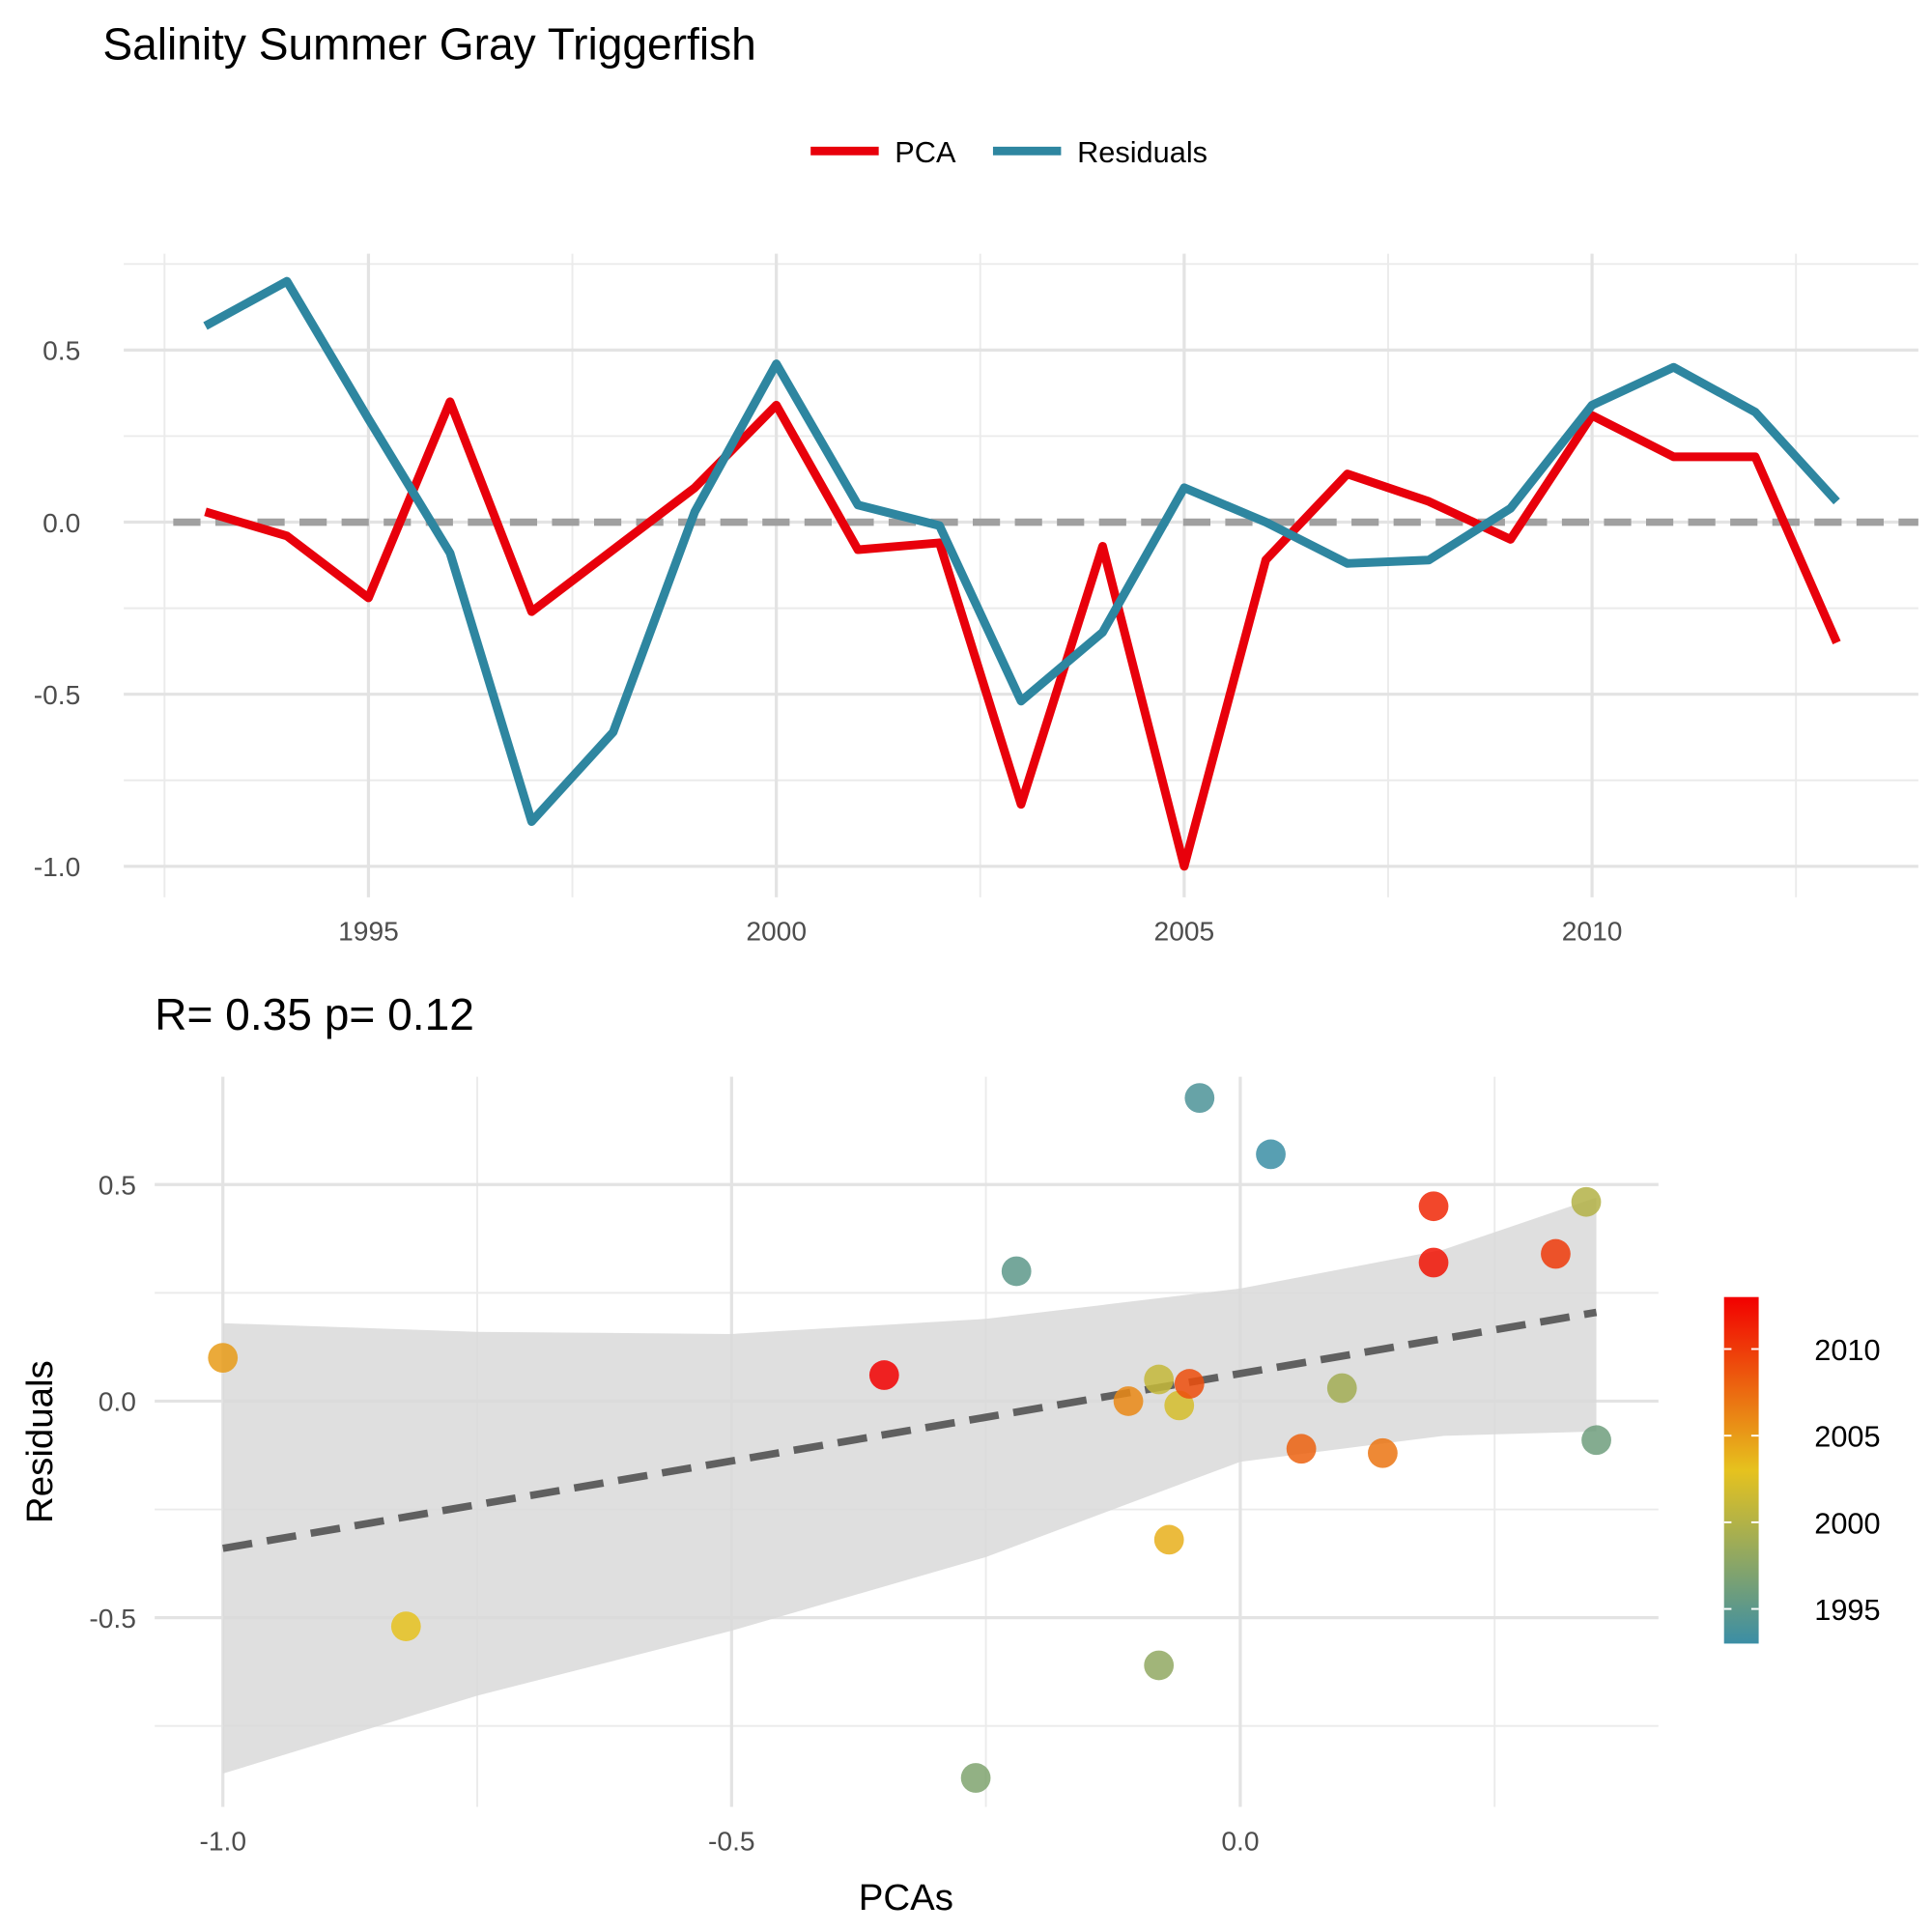  What do you see at coordinates (776, 931) in the screenshot?
I see `x-tick-label: 2000` at bounding box center [776, 931].